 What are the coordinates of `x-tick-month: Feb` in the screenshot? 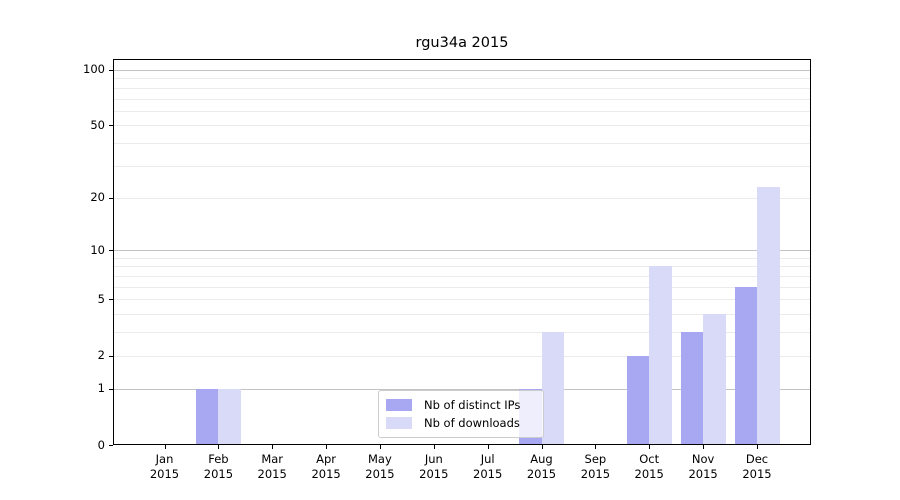 It's located at (218, 459).